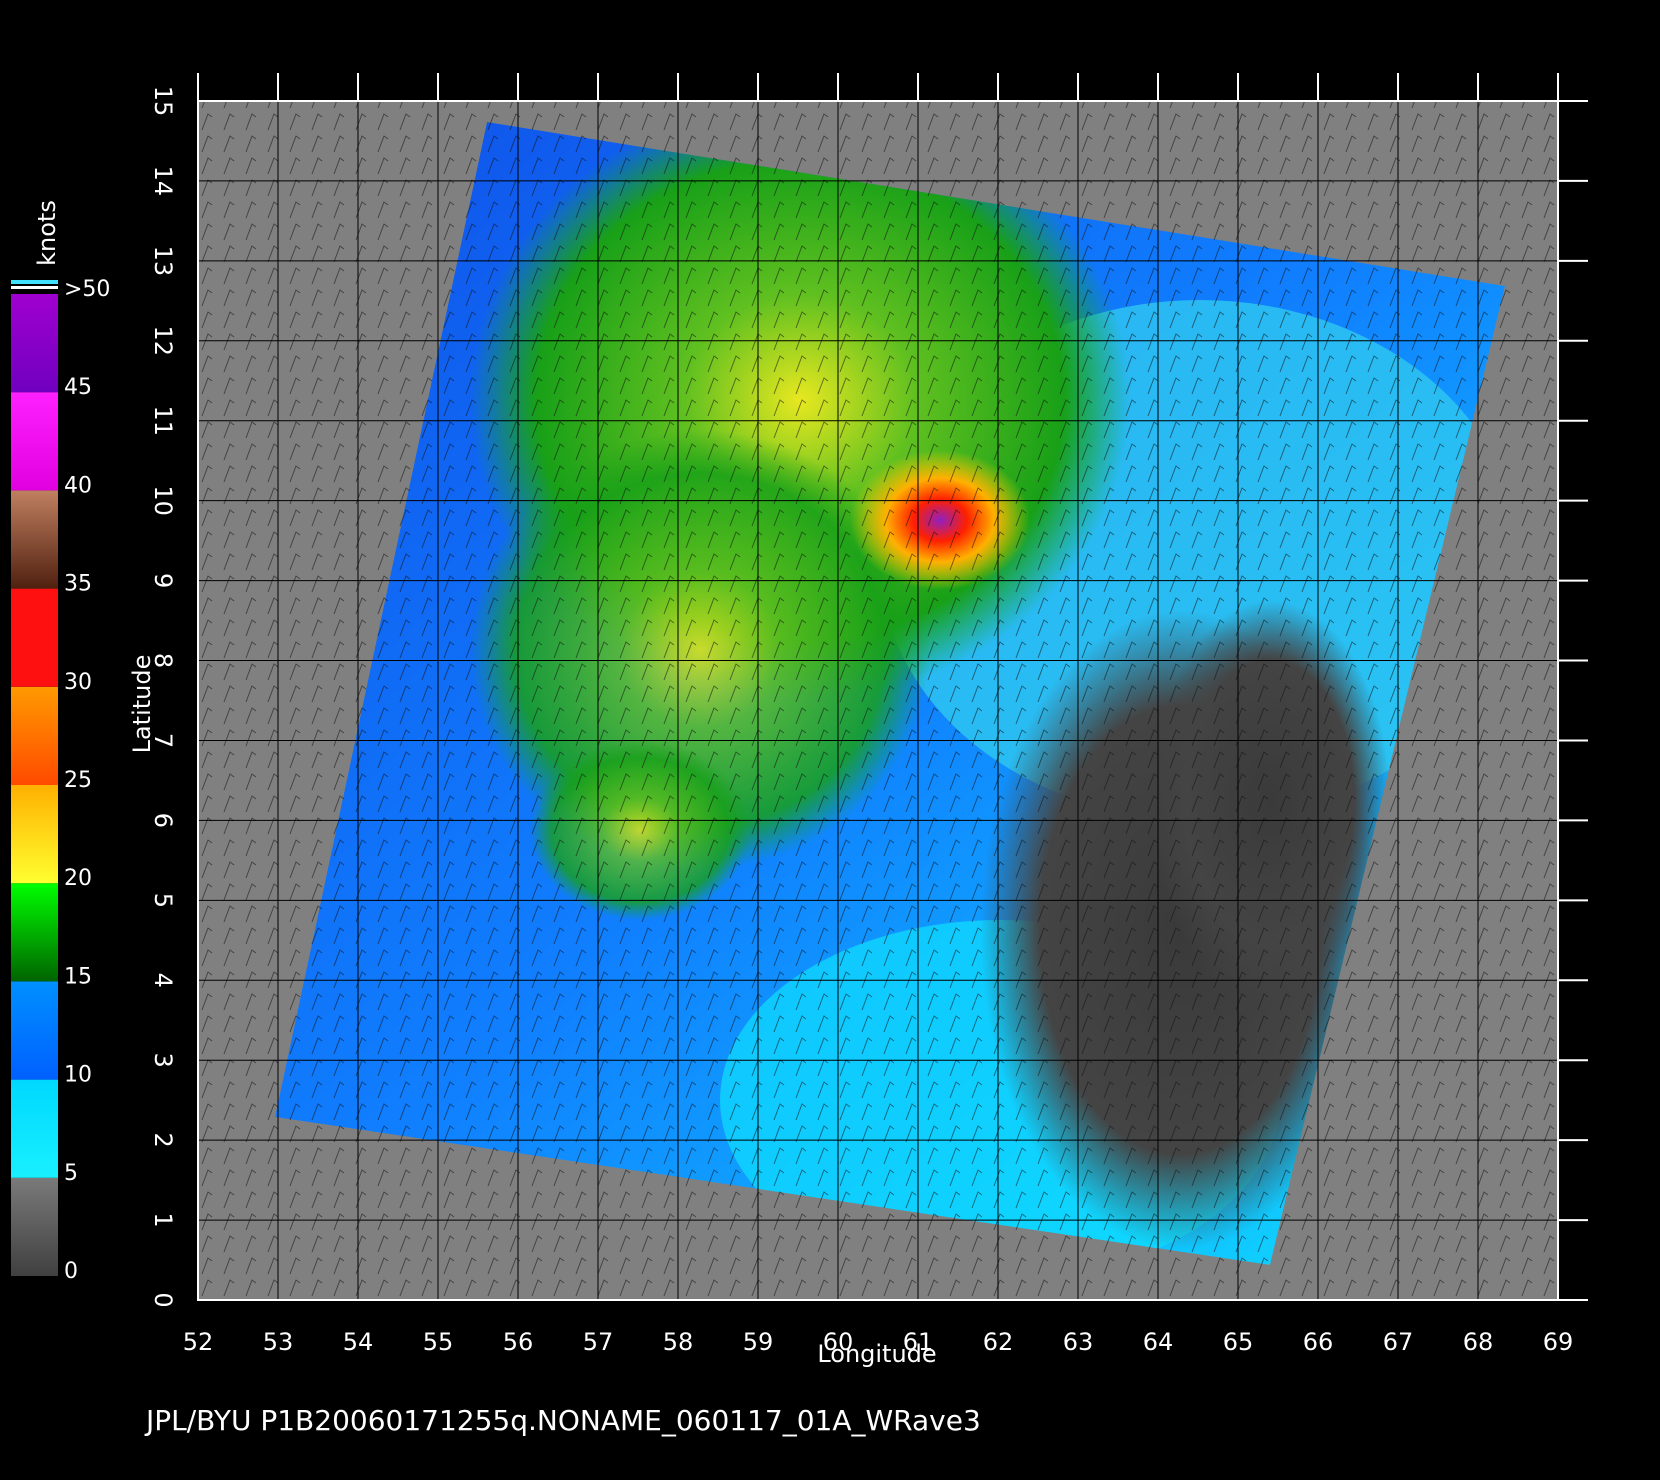 The image size is (1660, 1480). I want to click on colorbar-tick-label: 30, so click(78, 682).